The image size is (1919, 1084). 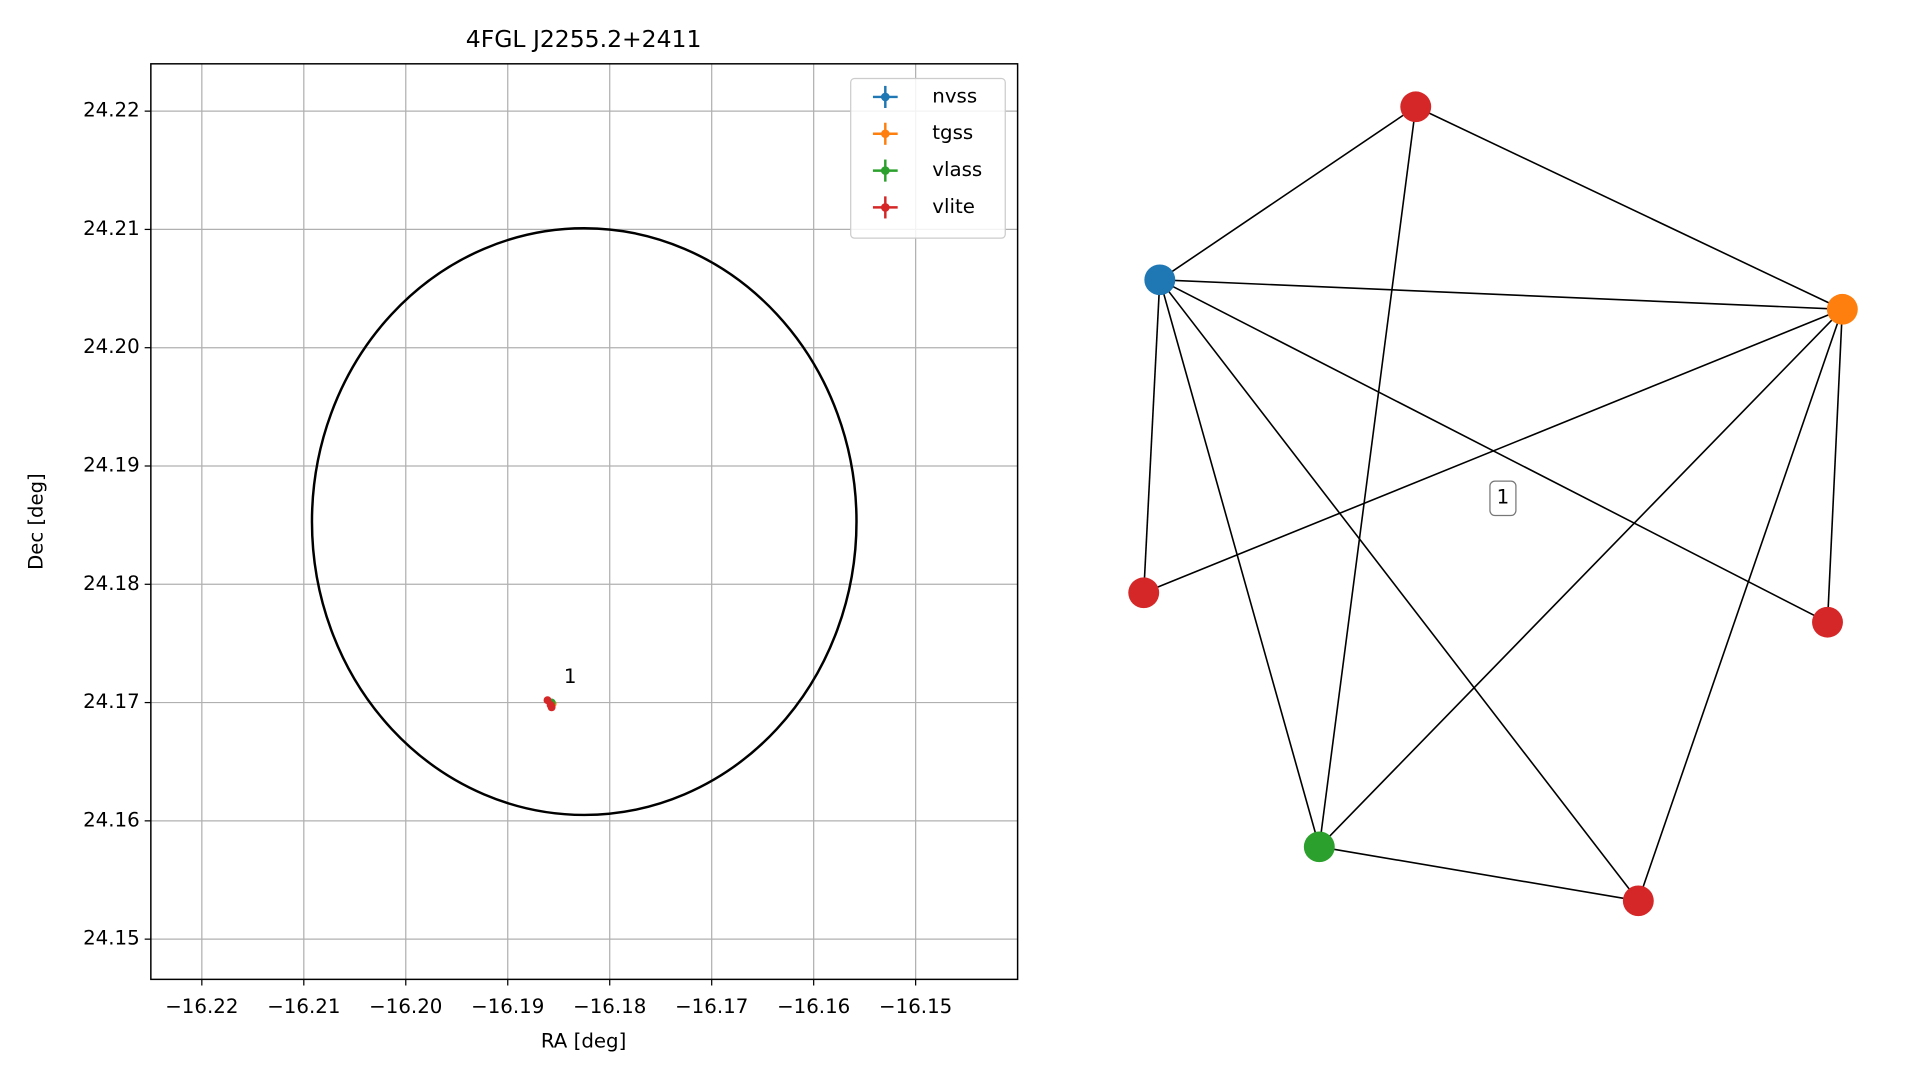 What do you see at coordinates (583, 1041) in the screenshot?
I see `x-axis-label: RA [deg]` at bounding box center [583, 1041].